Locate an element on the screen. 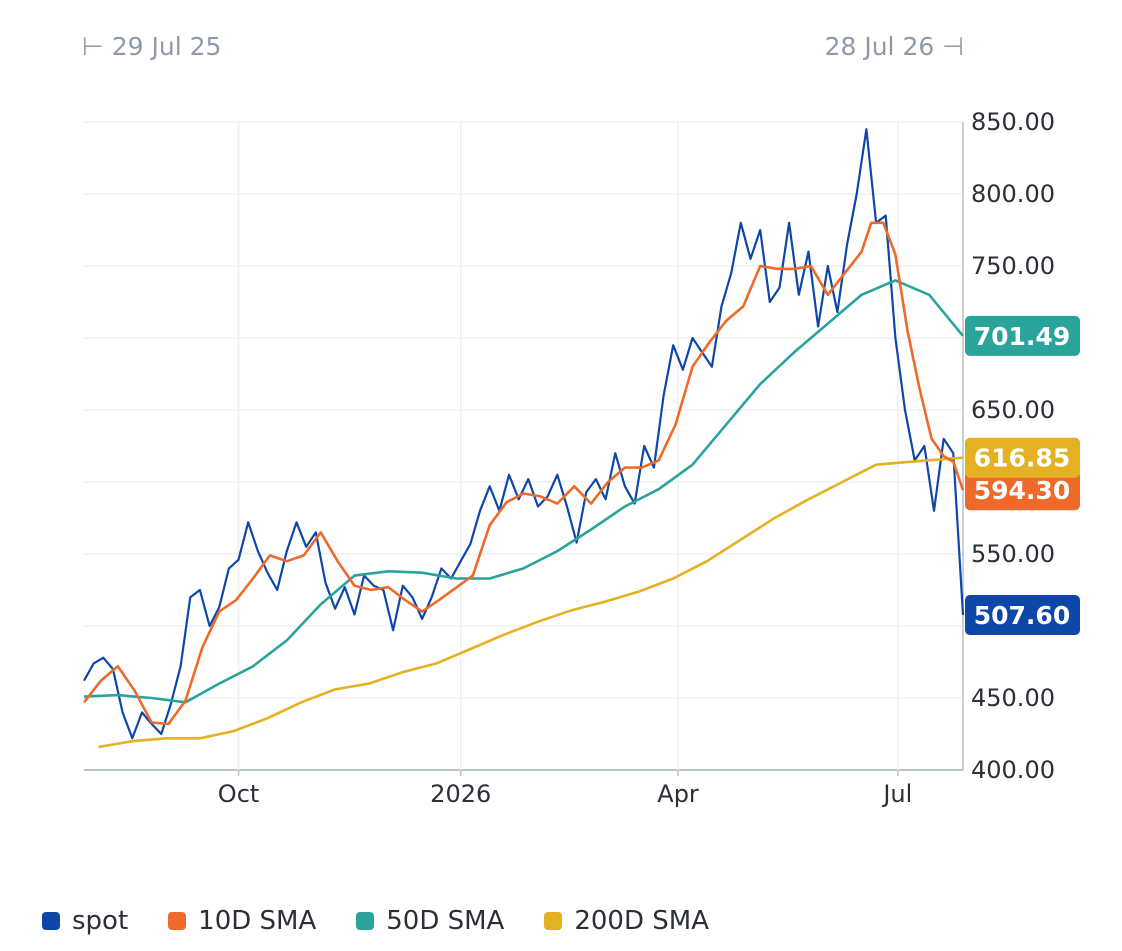 This screenshot has height=951, width=1122. y-tick-label: 400.00 is located at coordinates (1013, 770).